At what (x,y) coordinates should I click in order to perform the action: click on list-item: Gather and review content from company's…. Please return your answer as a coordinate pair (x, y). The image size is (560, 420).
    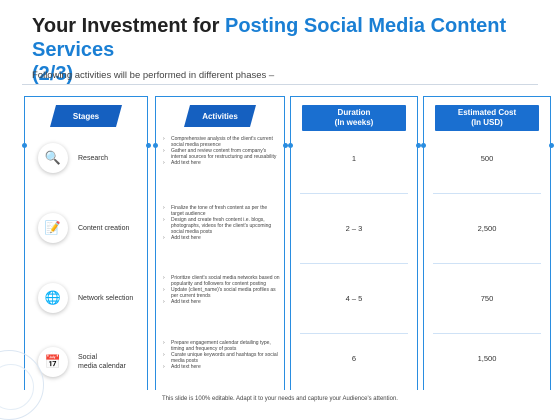
    Looking at the image, I should click on (221, 154).